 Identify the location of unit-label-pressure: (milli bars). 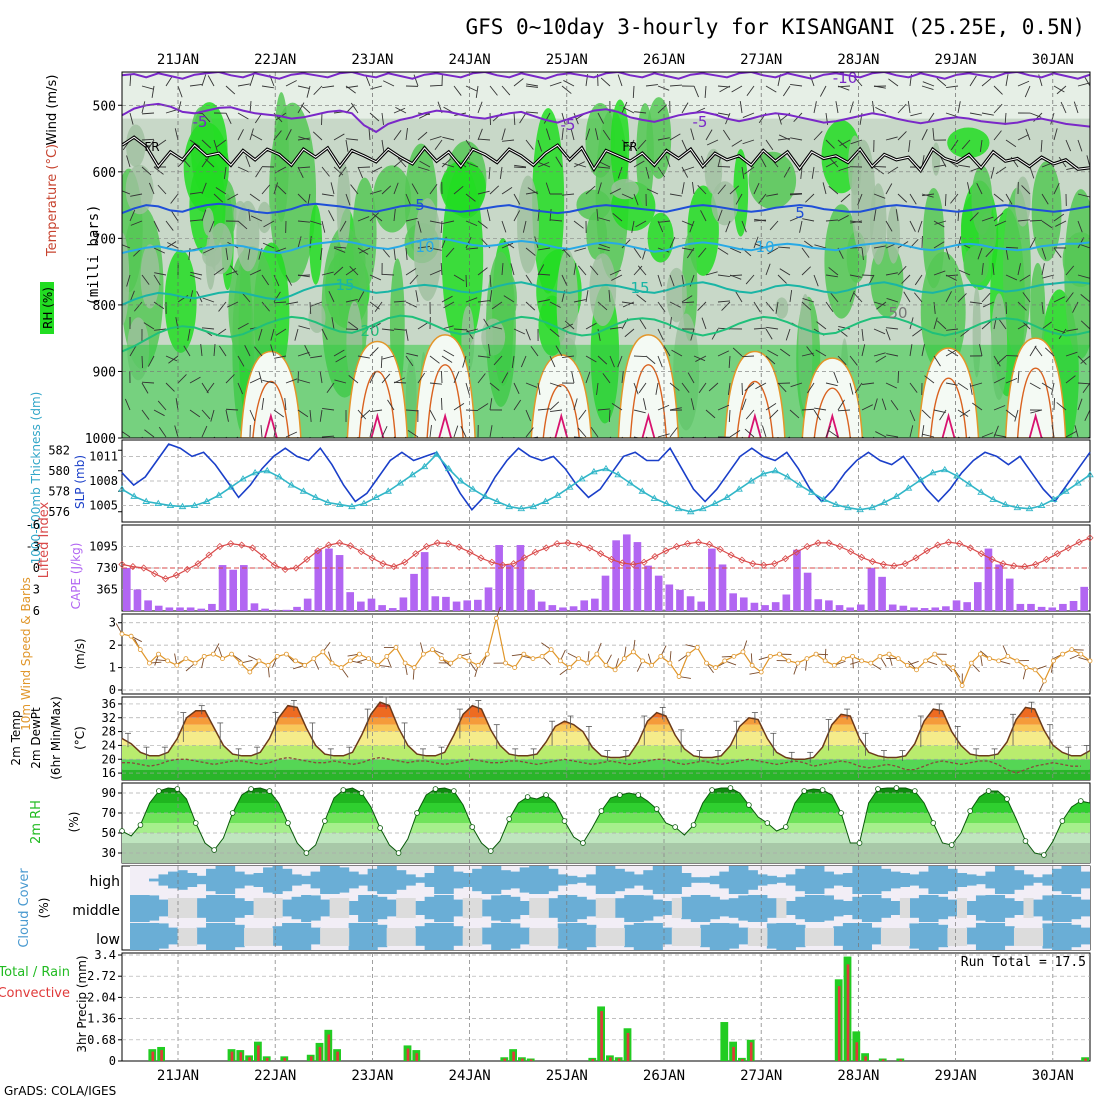
(94, 254).